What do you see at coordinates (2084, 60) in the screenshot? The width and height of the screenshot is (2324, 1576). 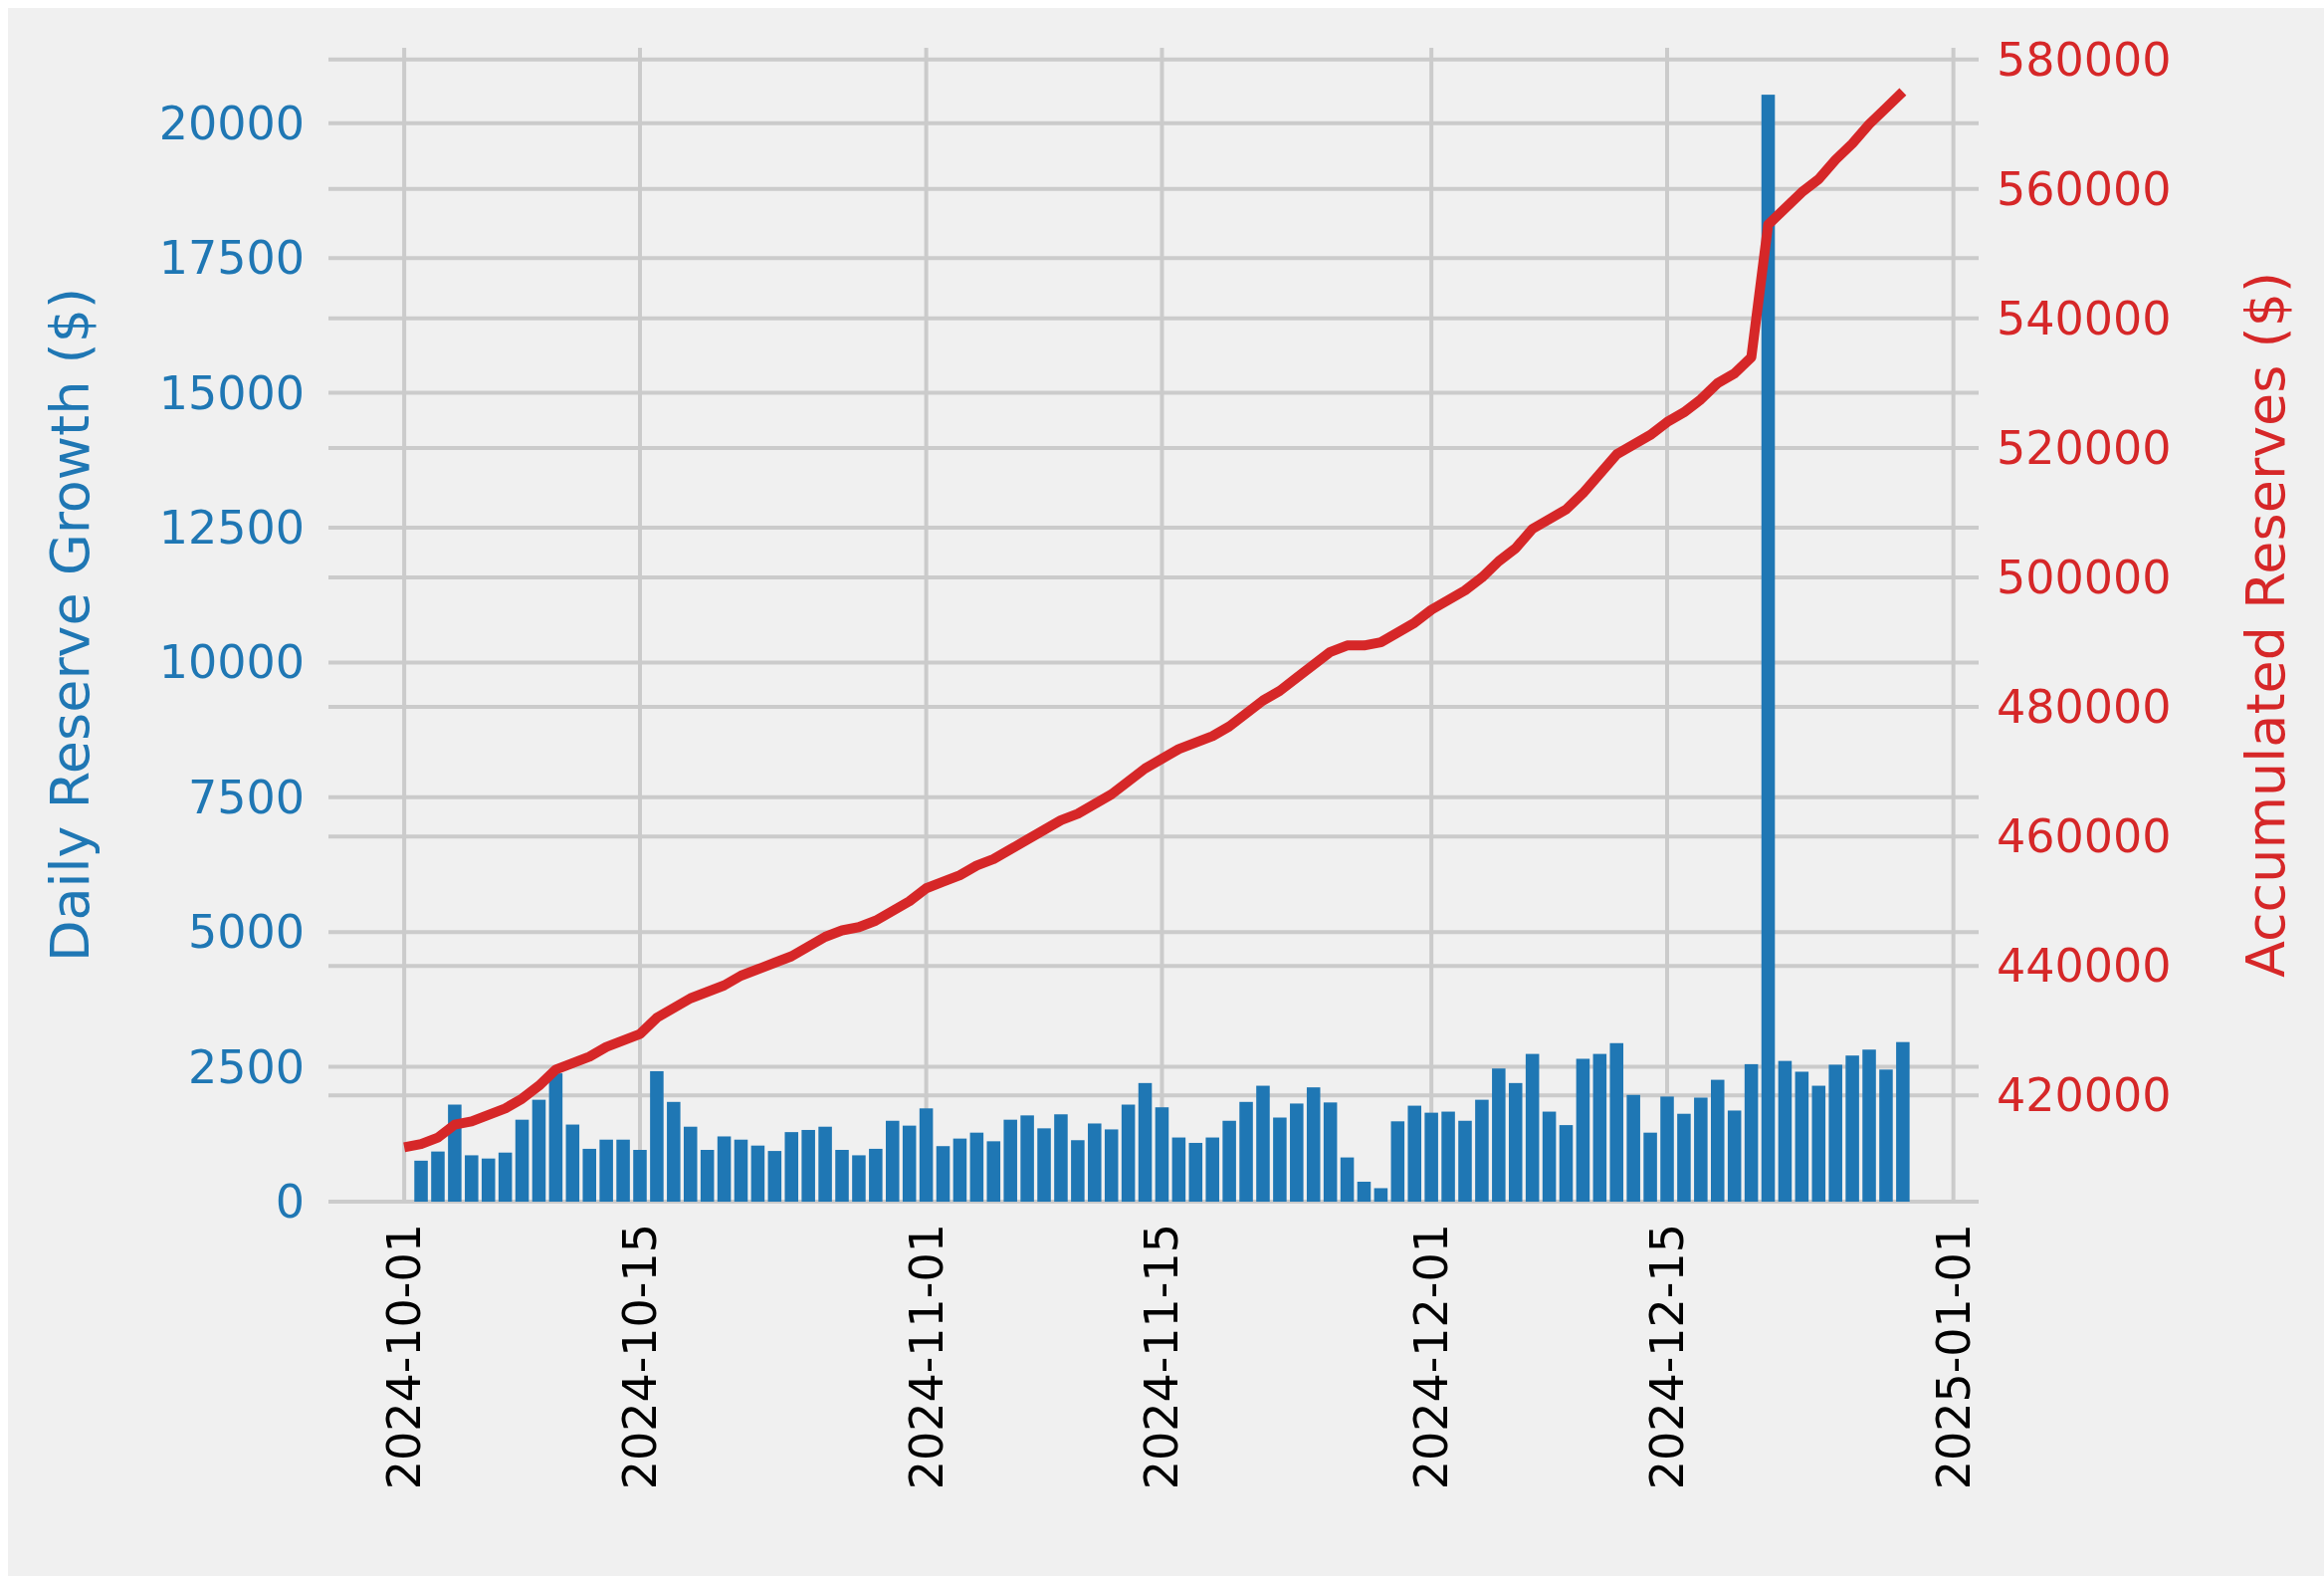 I see `y2-tick-label: 580000` at bounding box center [2084, 60].